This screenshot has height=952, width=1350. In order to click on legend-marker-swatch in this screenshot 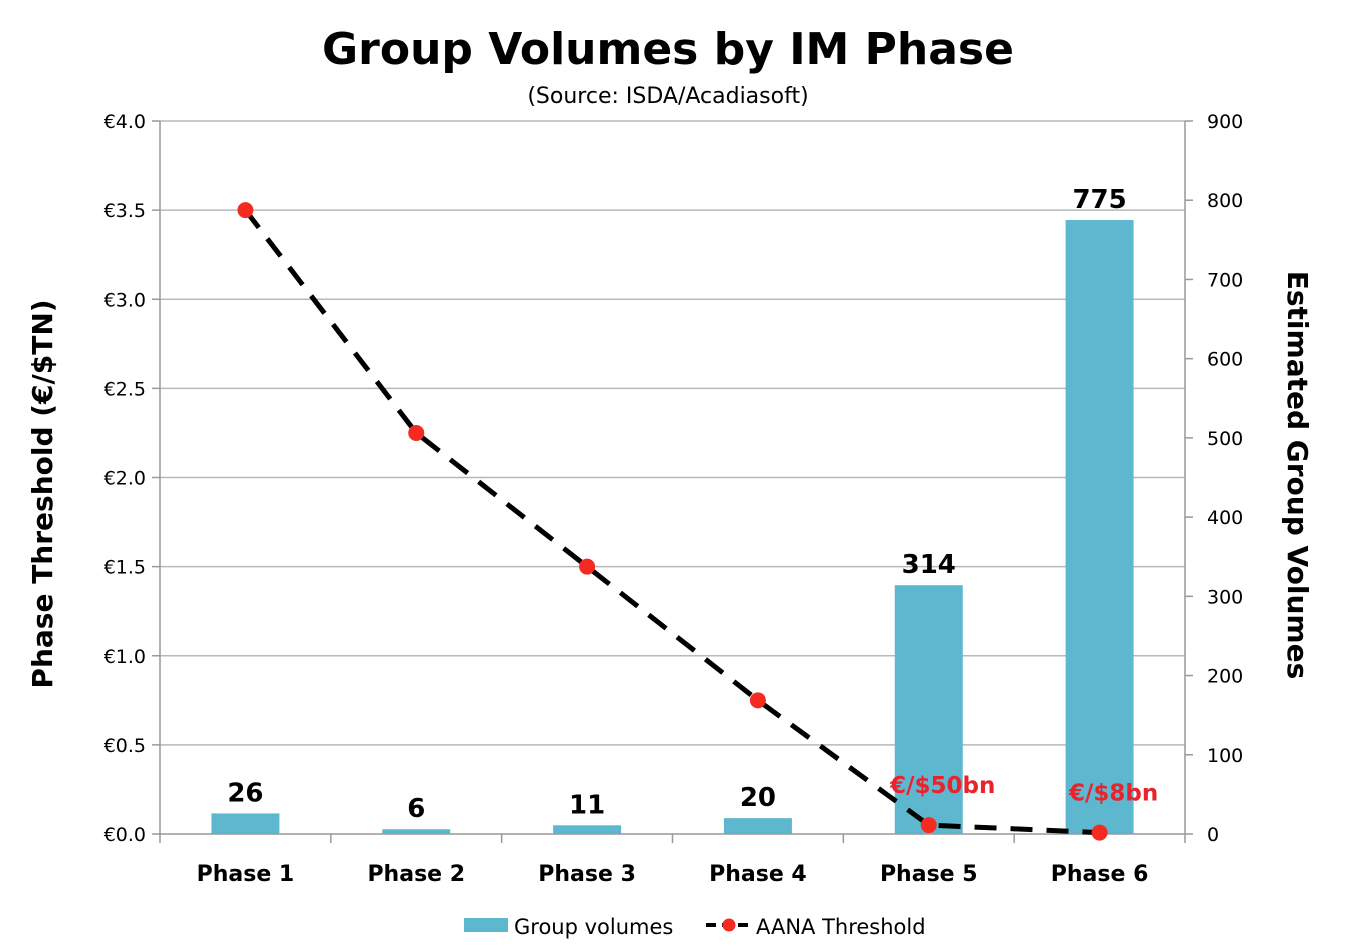, I will do `click(729, 925)`.